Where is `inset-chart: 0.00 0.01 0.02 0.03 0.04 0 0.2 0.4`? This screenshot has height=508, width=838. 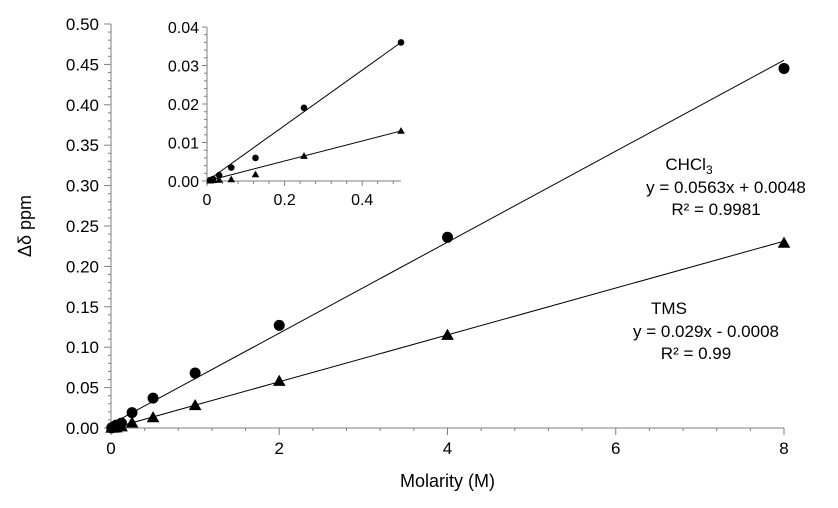 inset-chart: 0.00 0.01 0.02 0.03 0.04 0 0.2 0.4 is located at coordinates (286, 114).